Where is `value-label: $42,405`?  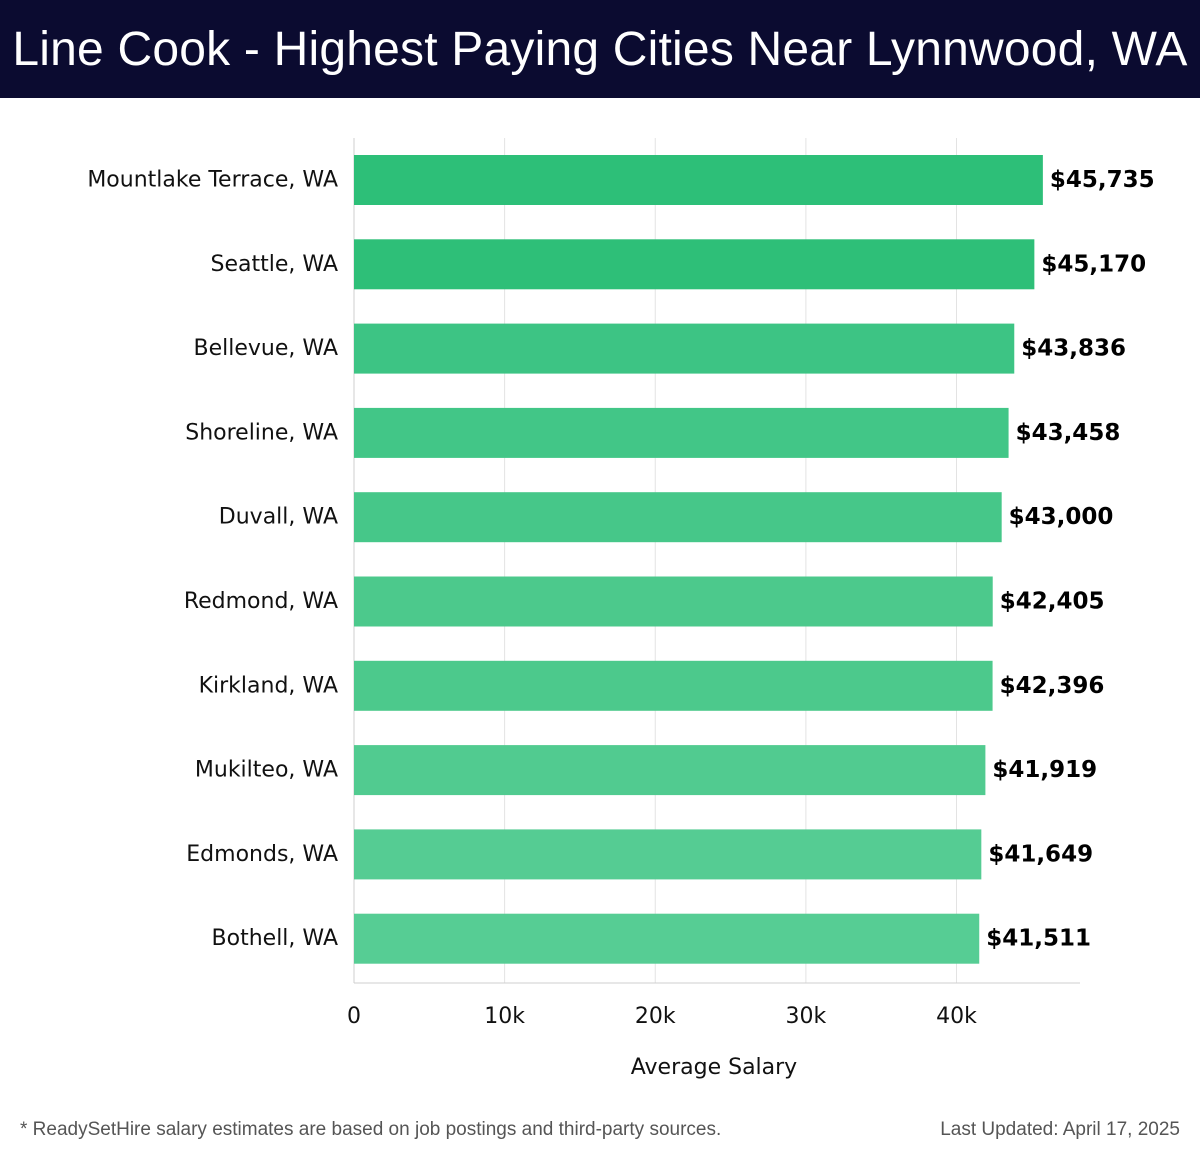 value-label: $42,405 is located at coordinates (1052, 602).